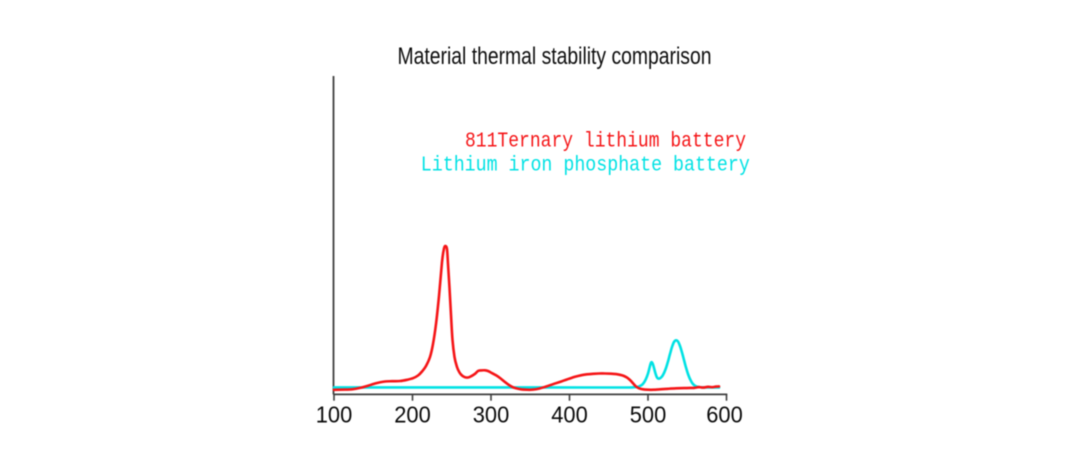 The height and width of the screenshot is (470, 1080). What do you see at coordinates (491, 415) in the screenshot?
I see `svg-text: 300` at bounding box center [491, 415].